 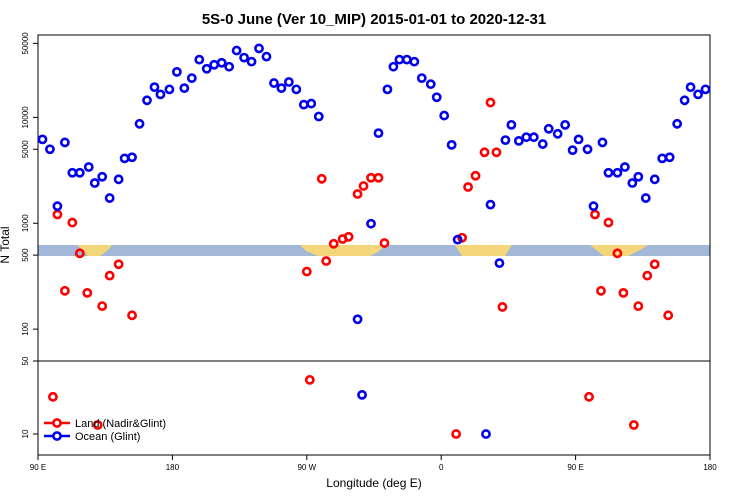 What do you see at coordinates (25, 360) in the screenshot?
I see `y-tick-label: 50` at bounding box center [25, 360].